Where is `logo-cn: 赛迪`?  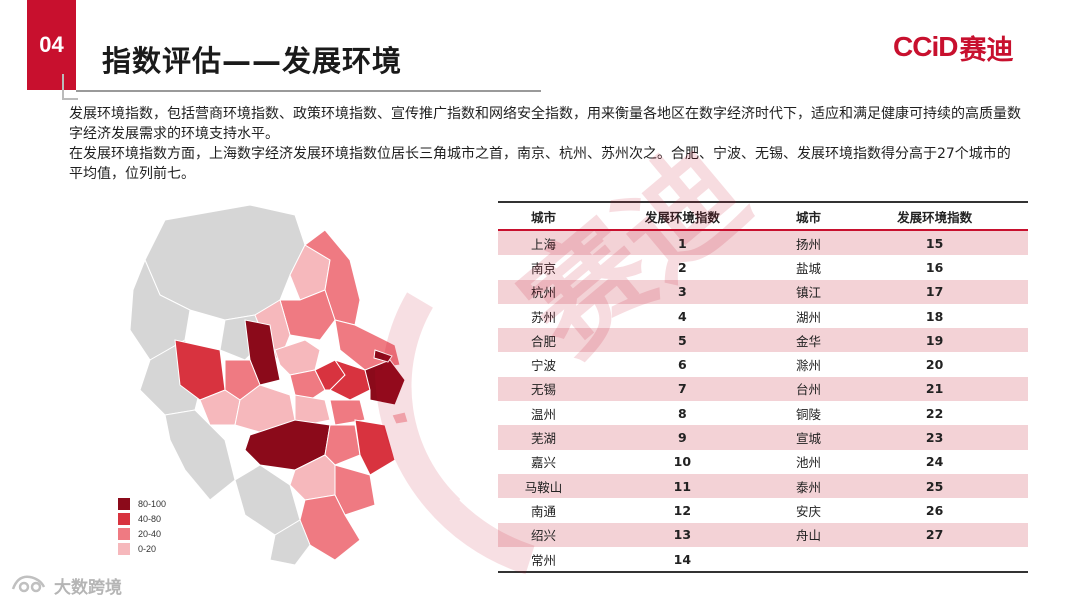 logo-cn: 赛迪 is located at coordinates (986, 49).